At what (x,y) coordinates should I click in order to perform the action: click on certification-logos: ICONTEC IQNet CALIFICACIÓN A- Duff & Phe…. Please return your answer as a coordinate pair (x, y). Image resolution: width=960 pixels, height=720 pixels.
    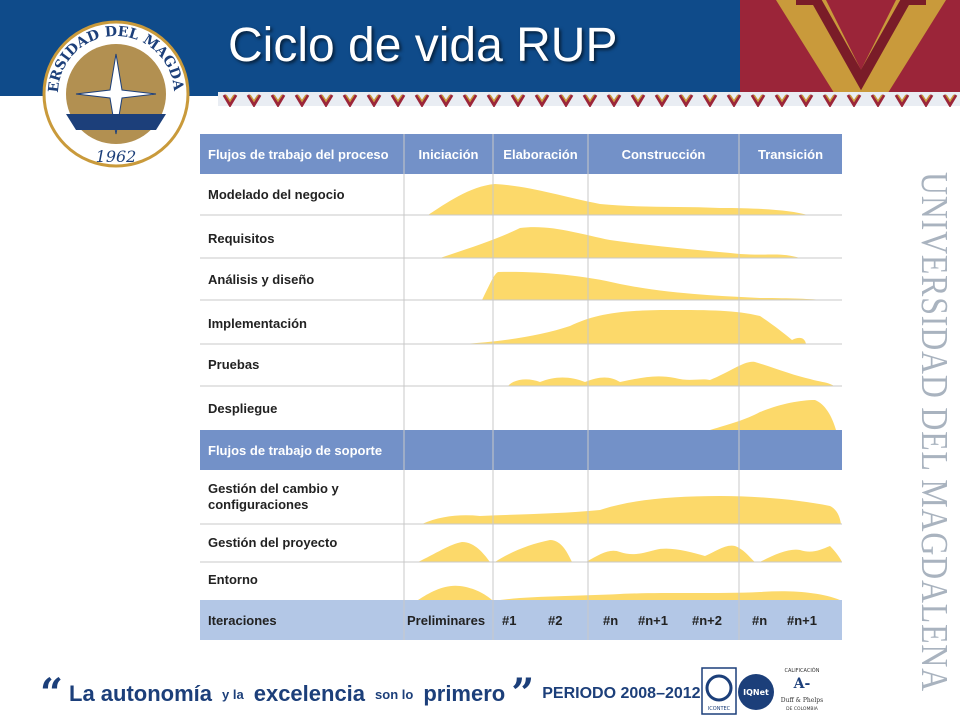
    Looking at the image, I should click on (762, 691).